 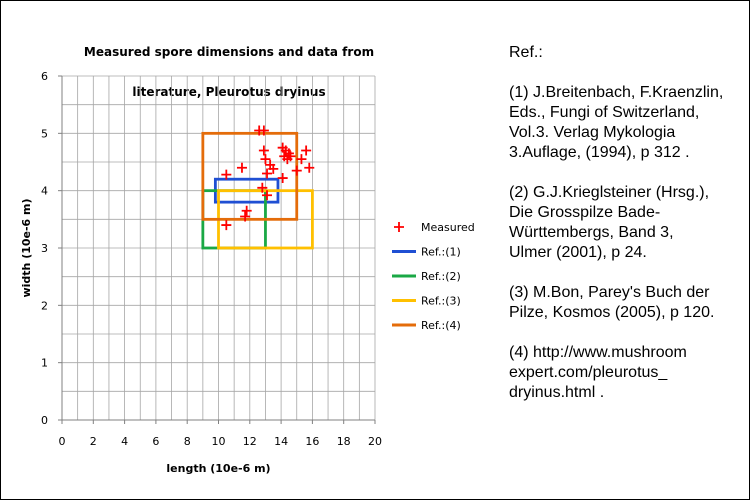 What do you see at coordinates (441, 301) in the screenshot?
I see `legend-label: Ref.:(3)` at bounding box center [441, 301].